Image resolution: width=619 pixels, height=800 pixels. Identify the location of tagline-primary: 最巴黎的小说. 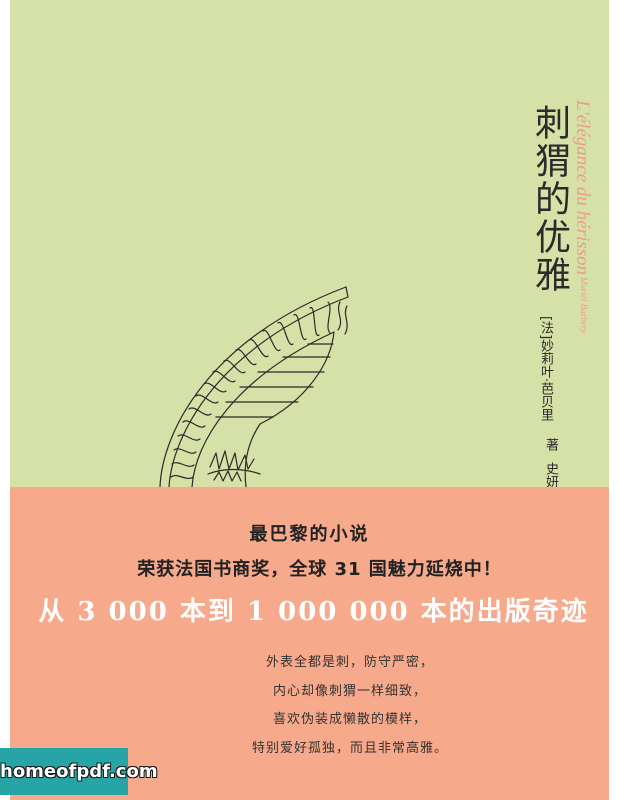
(309, 534).